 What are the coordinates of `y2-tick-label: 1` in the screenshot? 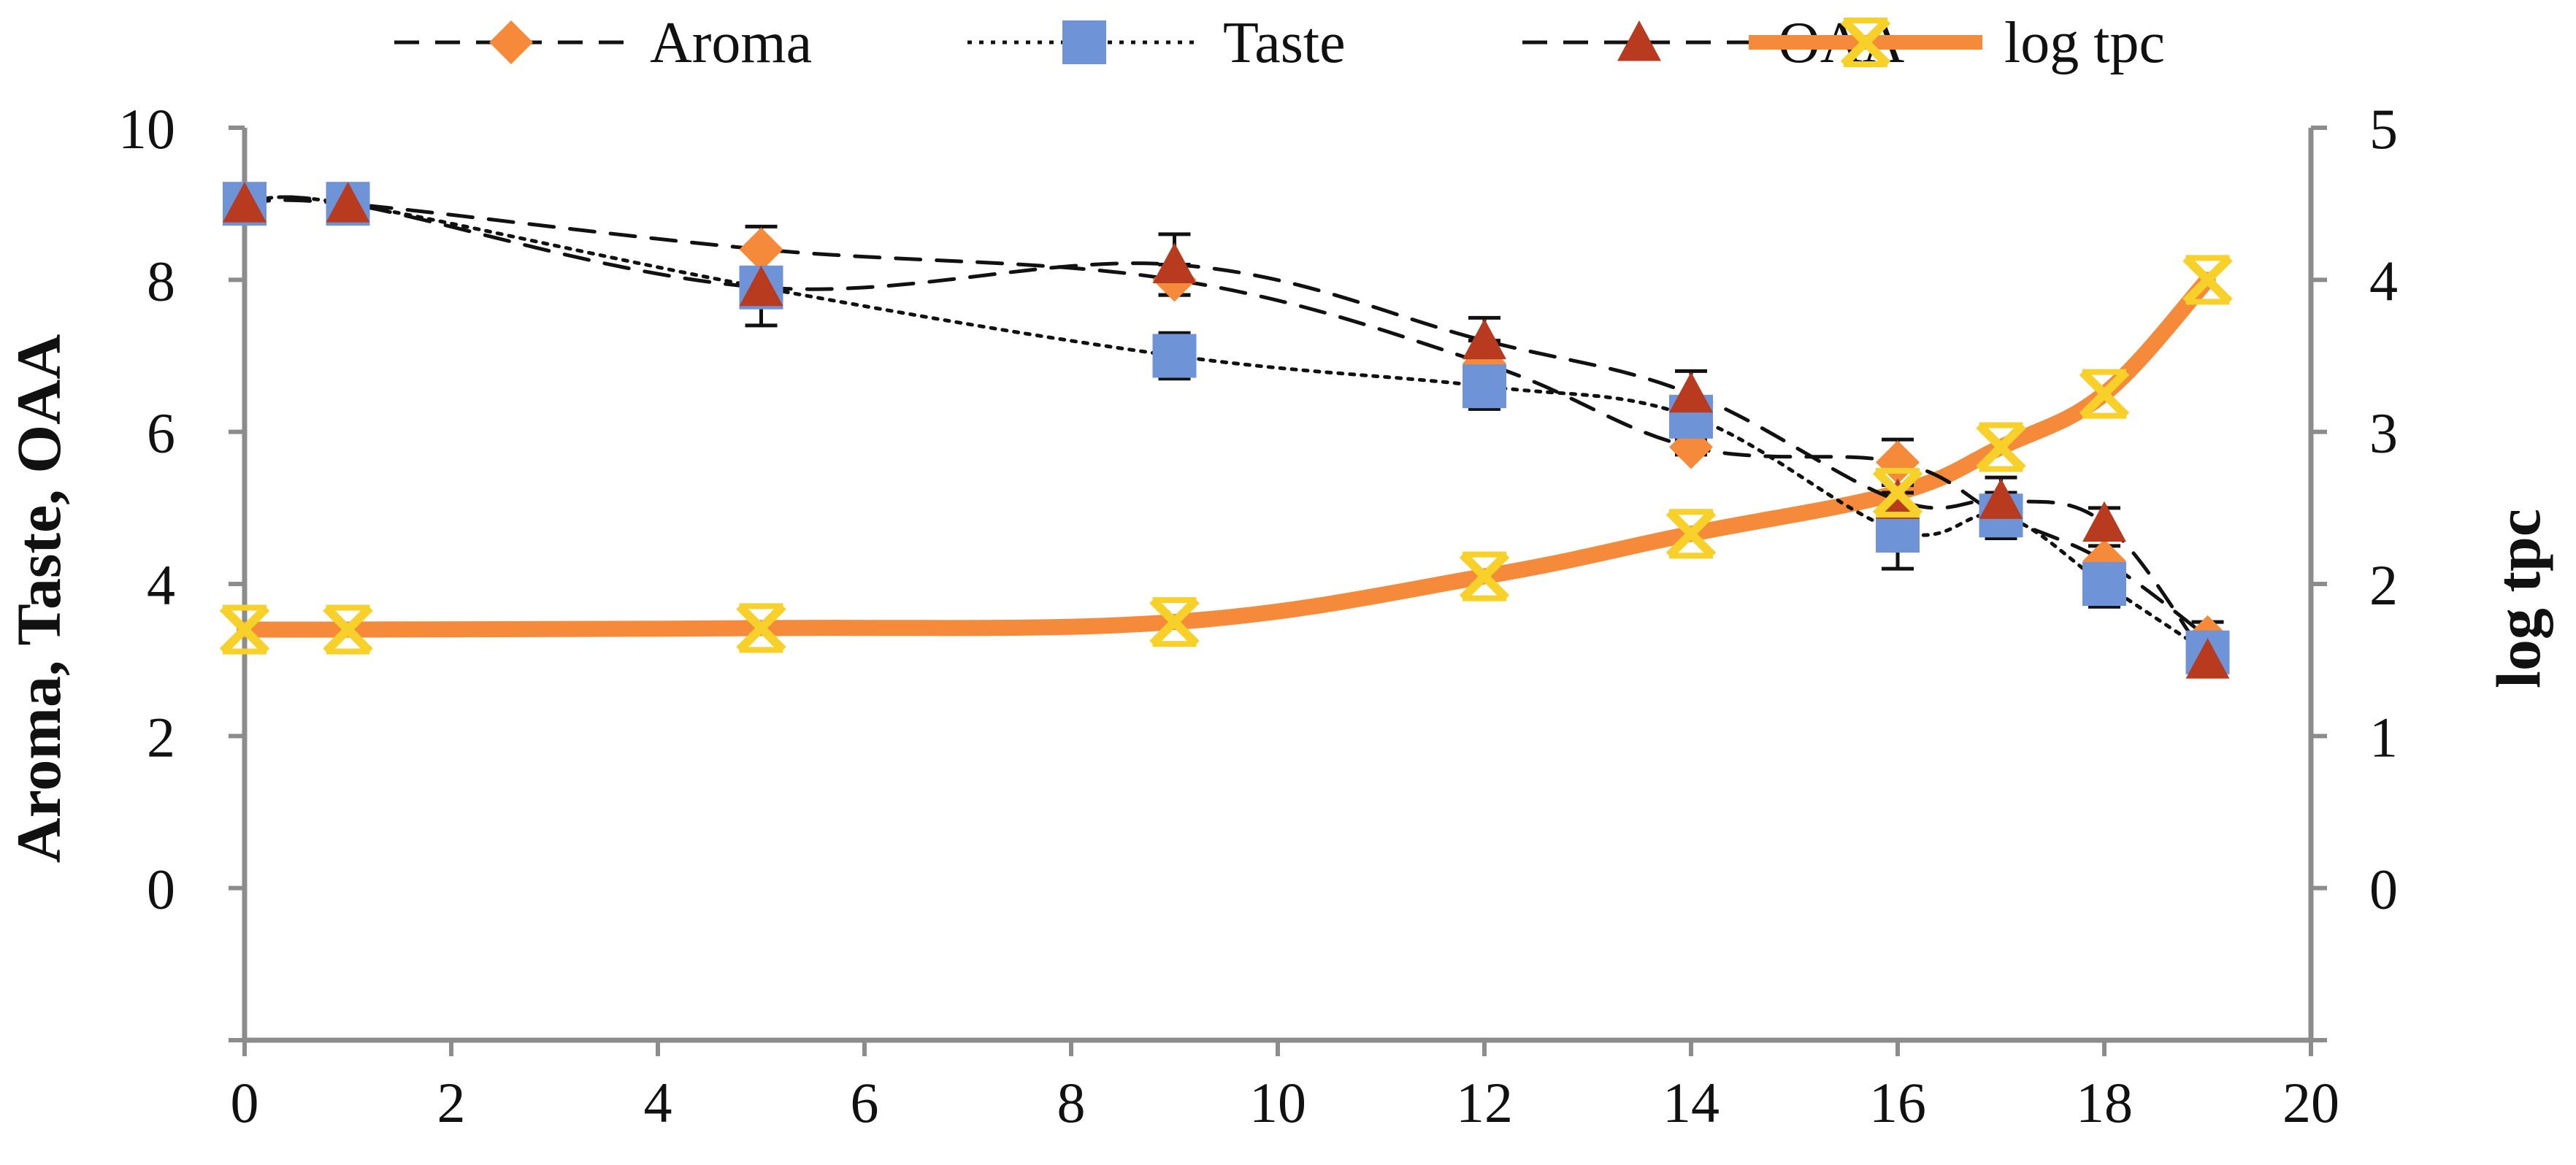 It's located at (2383, 737).